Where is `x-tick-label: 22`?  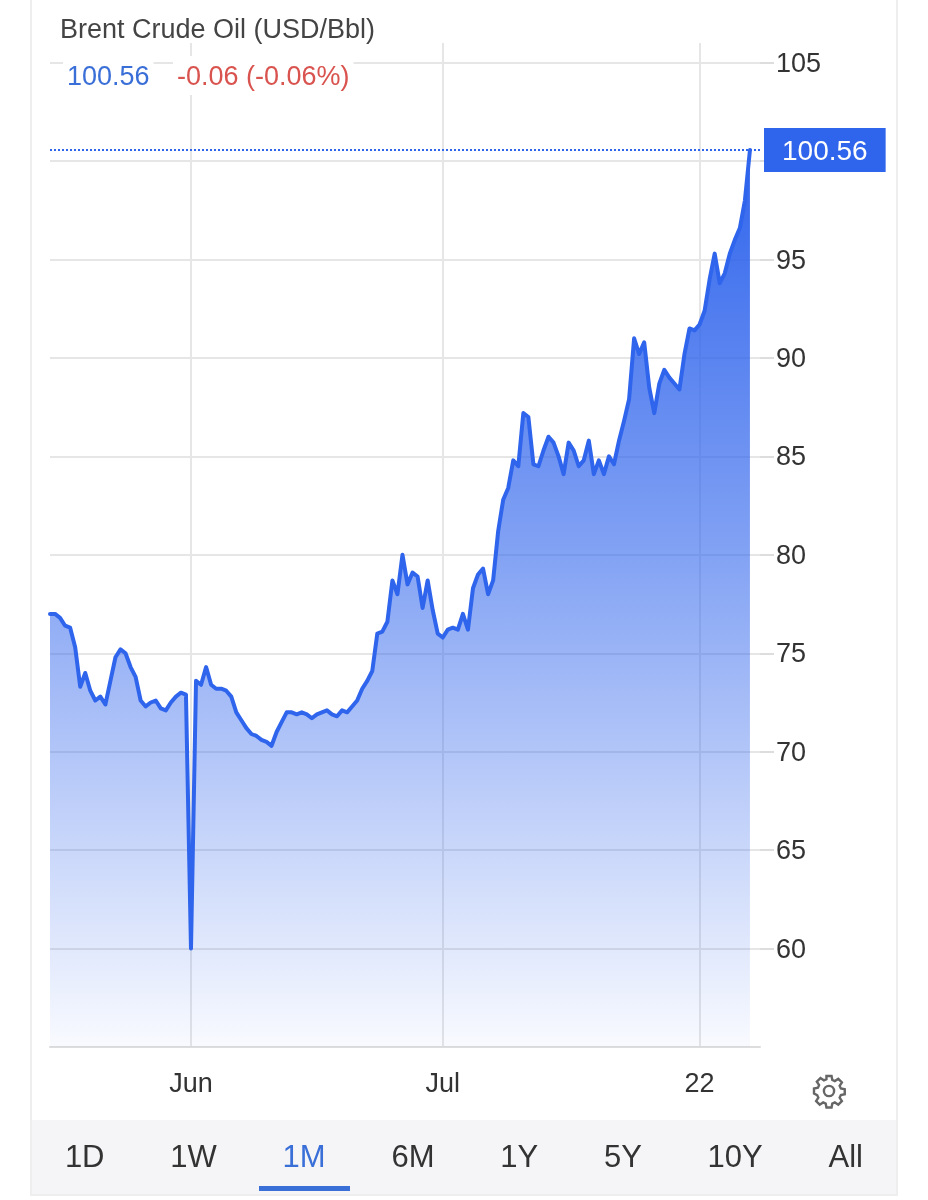 x-tick-label: 22 is located at coordinates (699, 1082).